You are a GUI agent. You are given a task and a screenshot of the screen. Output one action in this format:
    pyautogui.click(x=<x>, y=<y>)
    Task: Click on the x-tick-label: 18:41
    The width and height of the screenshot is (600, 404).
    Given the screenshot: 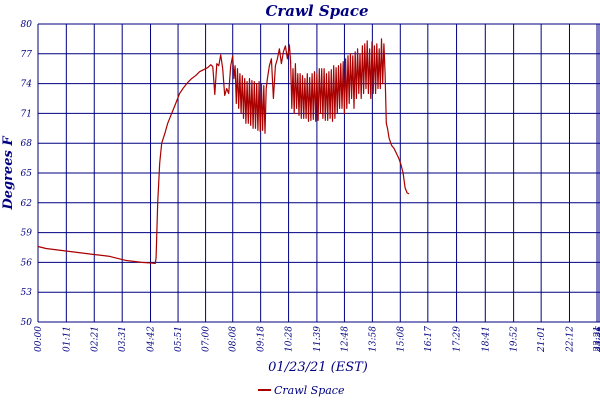 What is the action you would take?
    pyautogui.click(x=486, y=339)
    